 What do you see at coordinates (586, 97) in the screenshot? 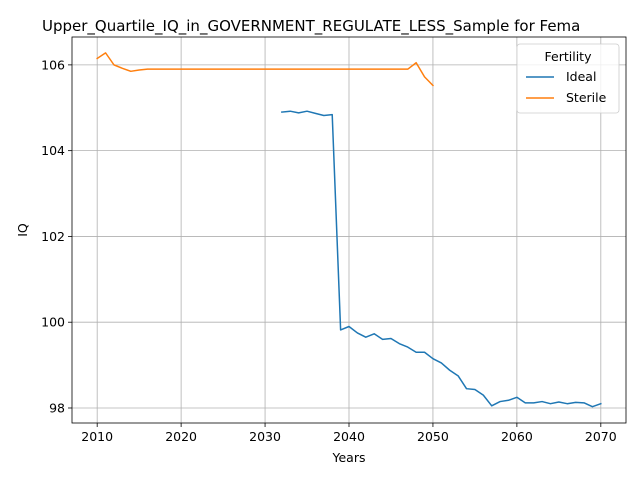
I see `legend-label-sterile: Sterile` at bounding box center [586, 97].